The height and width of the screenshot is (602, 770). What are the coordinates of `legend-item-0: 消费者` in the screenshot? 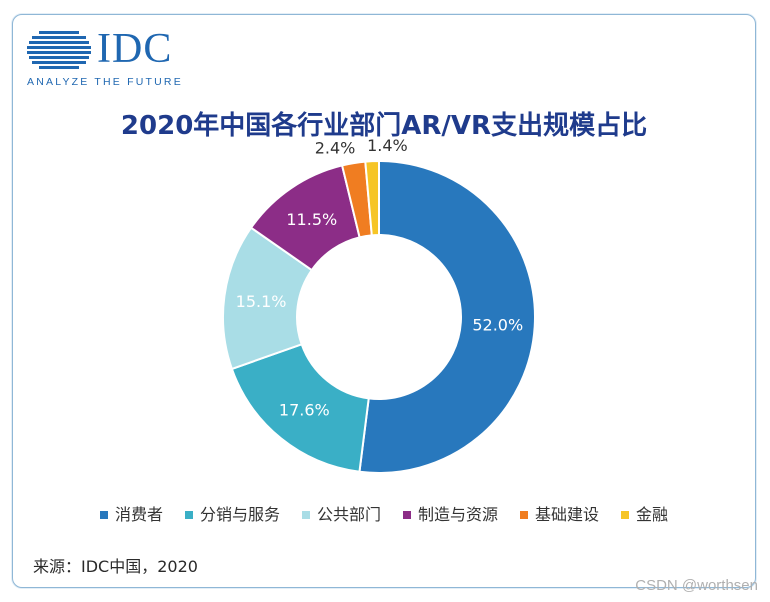 It's located at (131, 513).